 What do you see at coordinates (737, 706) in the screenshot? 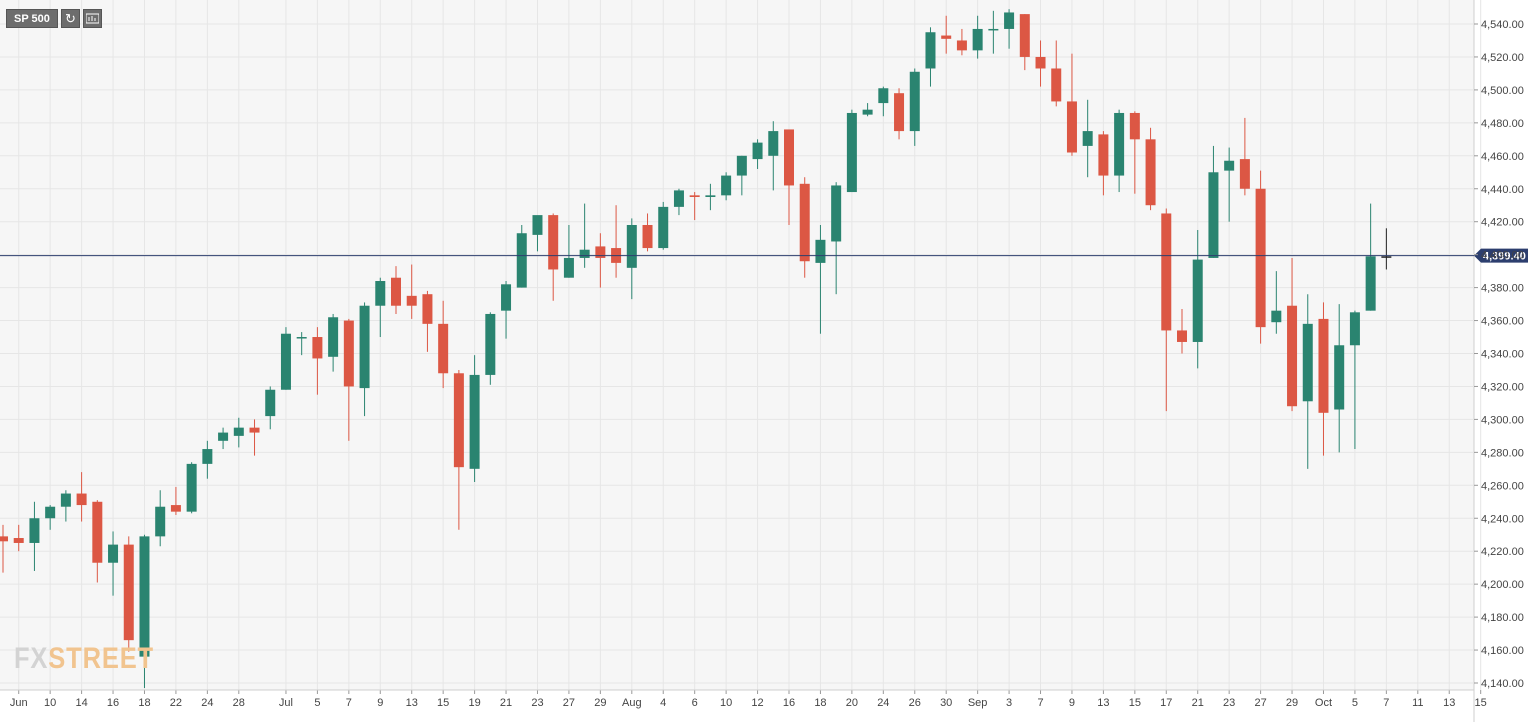
I see `x-axis-background` at bounding box center [737, 706].